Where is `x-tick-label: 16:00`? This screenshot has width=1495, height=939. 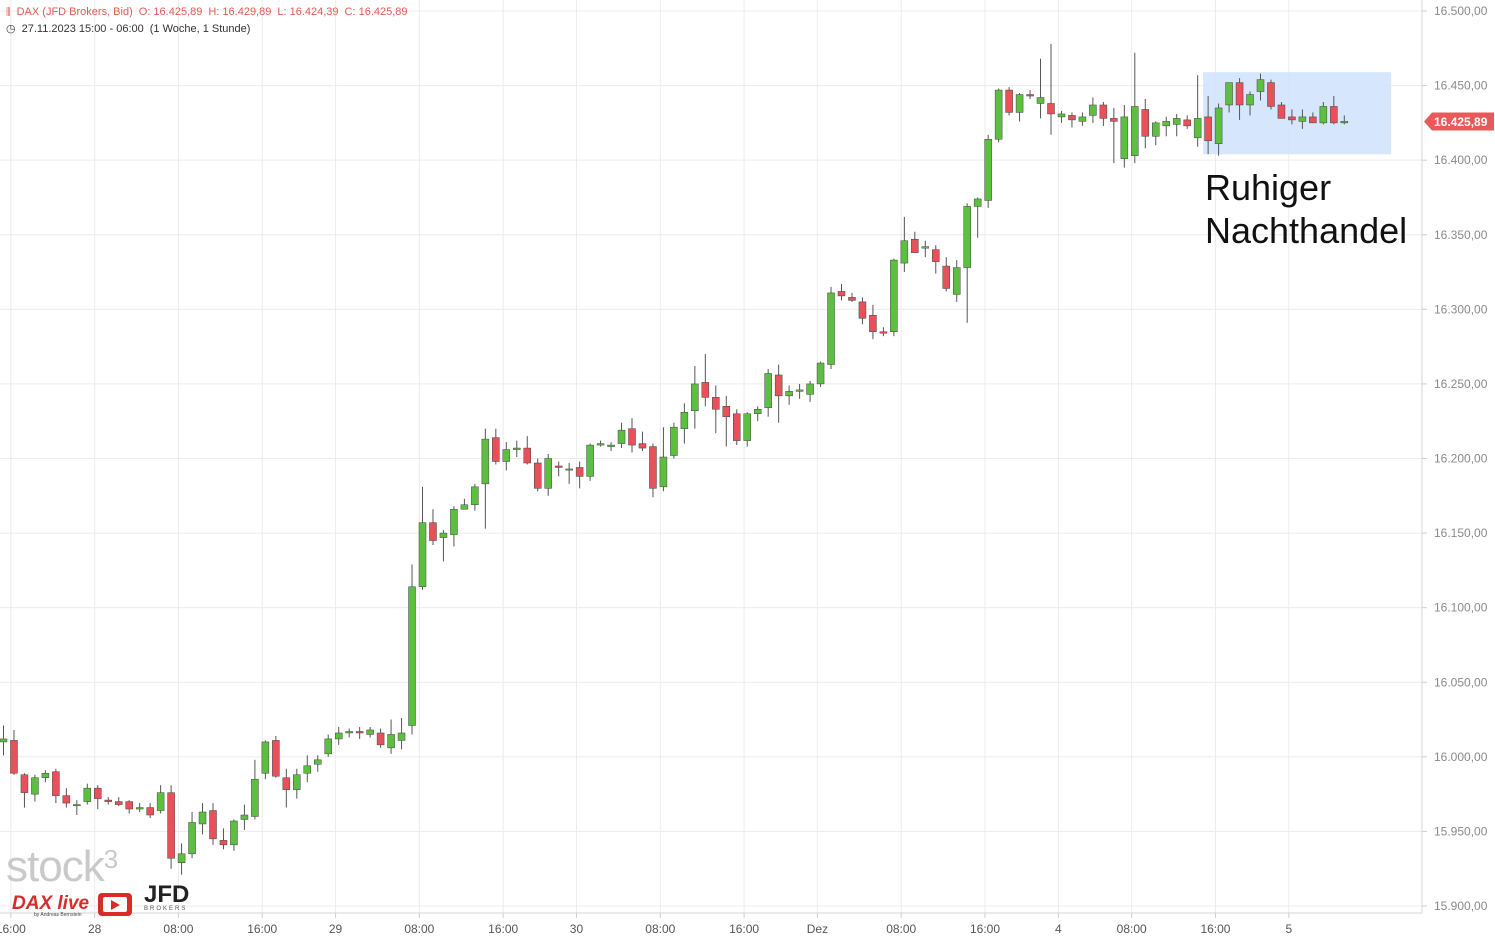
x-tick-label: 16:00 is located at coordinates (262, 929).